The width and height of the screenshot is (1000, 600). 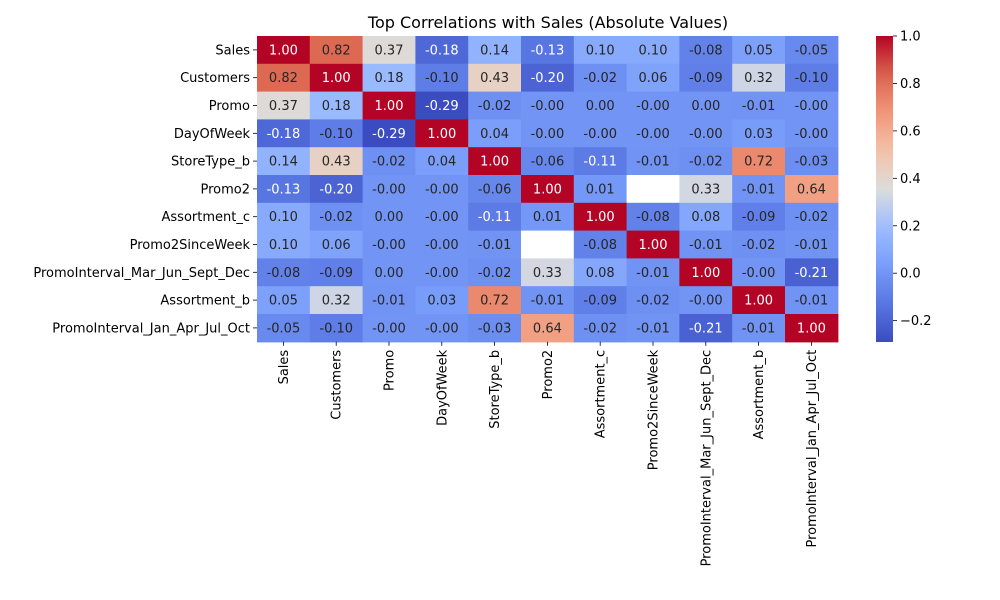 What do you see at coordinates (758, 162) in the screenshot?
I see `heatmap-cell-value: 0.72` at bounding box center [758, 162].